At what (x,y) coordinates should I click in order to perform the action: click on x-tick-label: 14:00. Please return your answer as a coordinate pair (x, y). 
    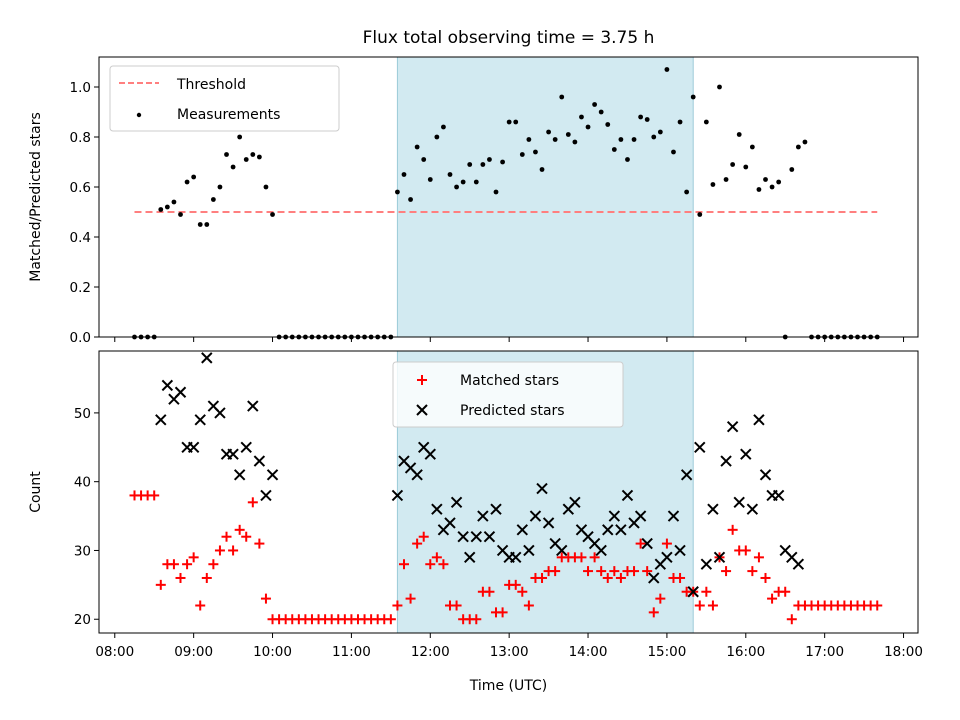
    Looking at the image, I should click on (588, 652).